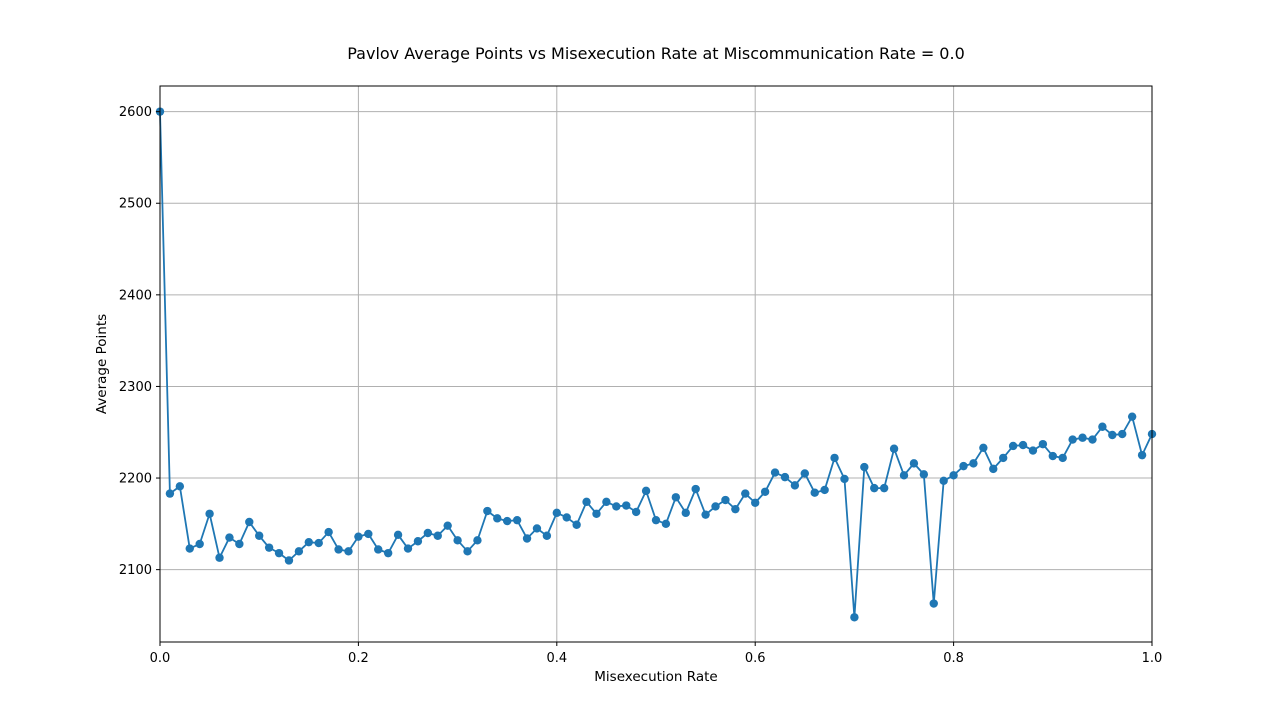 This screenshot has width=1280, height=719. Describe the element at coordinates (160, 658) in the screenshot. I see `x-tick-label: 0.0` at that location.